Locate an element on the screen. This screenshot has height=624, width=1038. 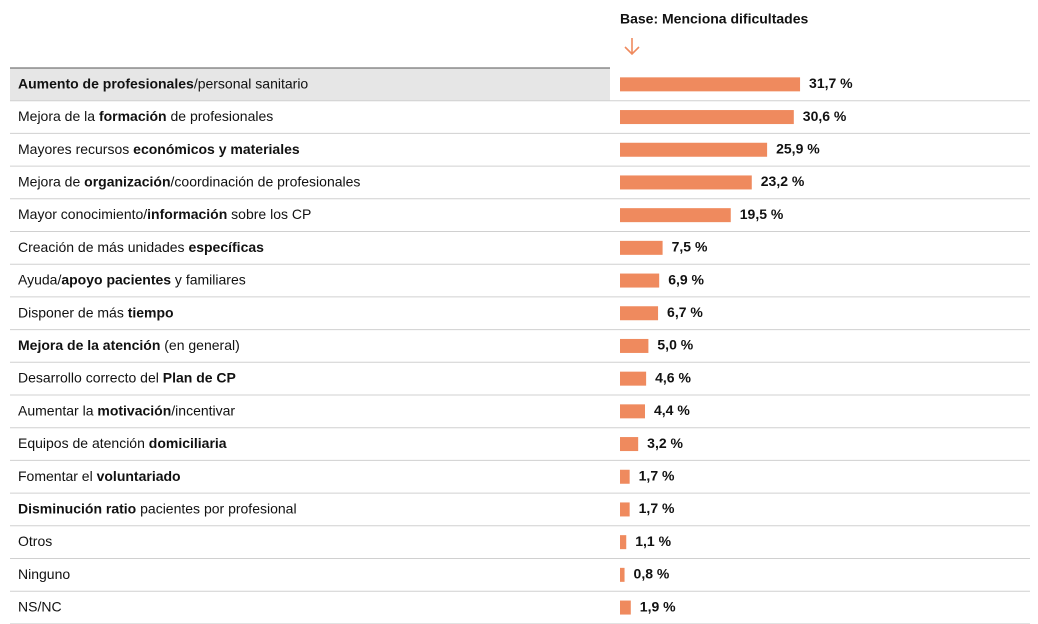
category-label: Disponer de más tiempo is located at coordinates (96, 312).